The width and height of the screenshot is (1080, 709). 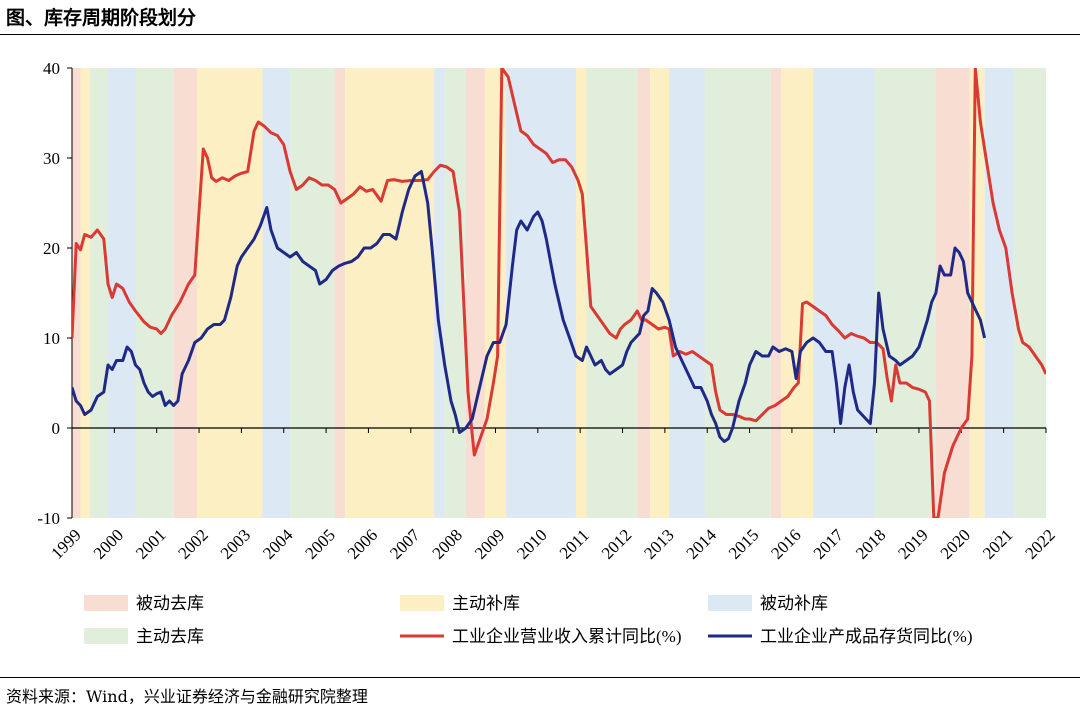 What do you see at coordinates (912, 543) in the screenshot?
I see `x-tick-label: 2019` at bounding box center [912, 543].